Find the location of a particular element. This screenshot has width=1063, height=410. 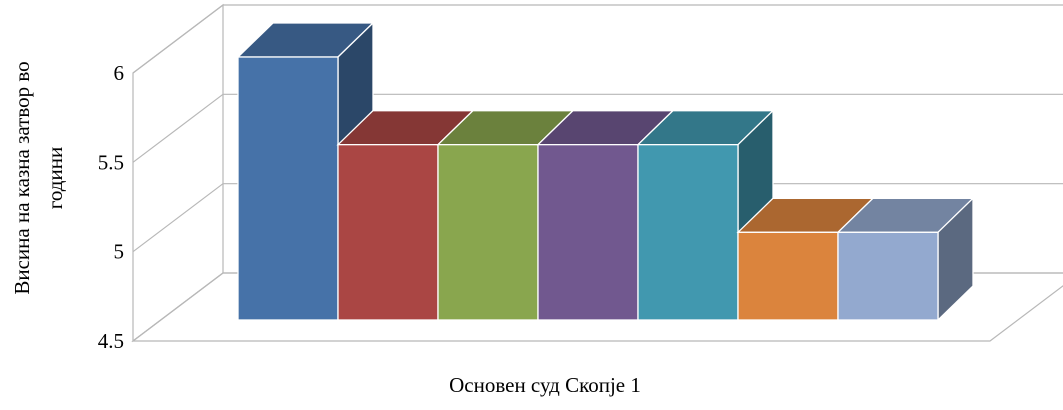

y-axis-title-line-2: години is located at coordinates (55, 178).